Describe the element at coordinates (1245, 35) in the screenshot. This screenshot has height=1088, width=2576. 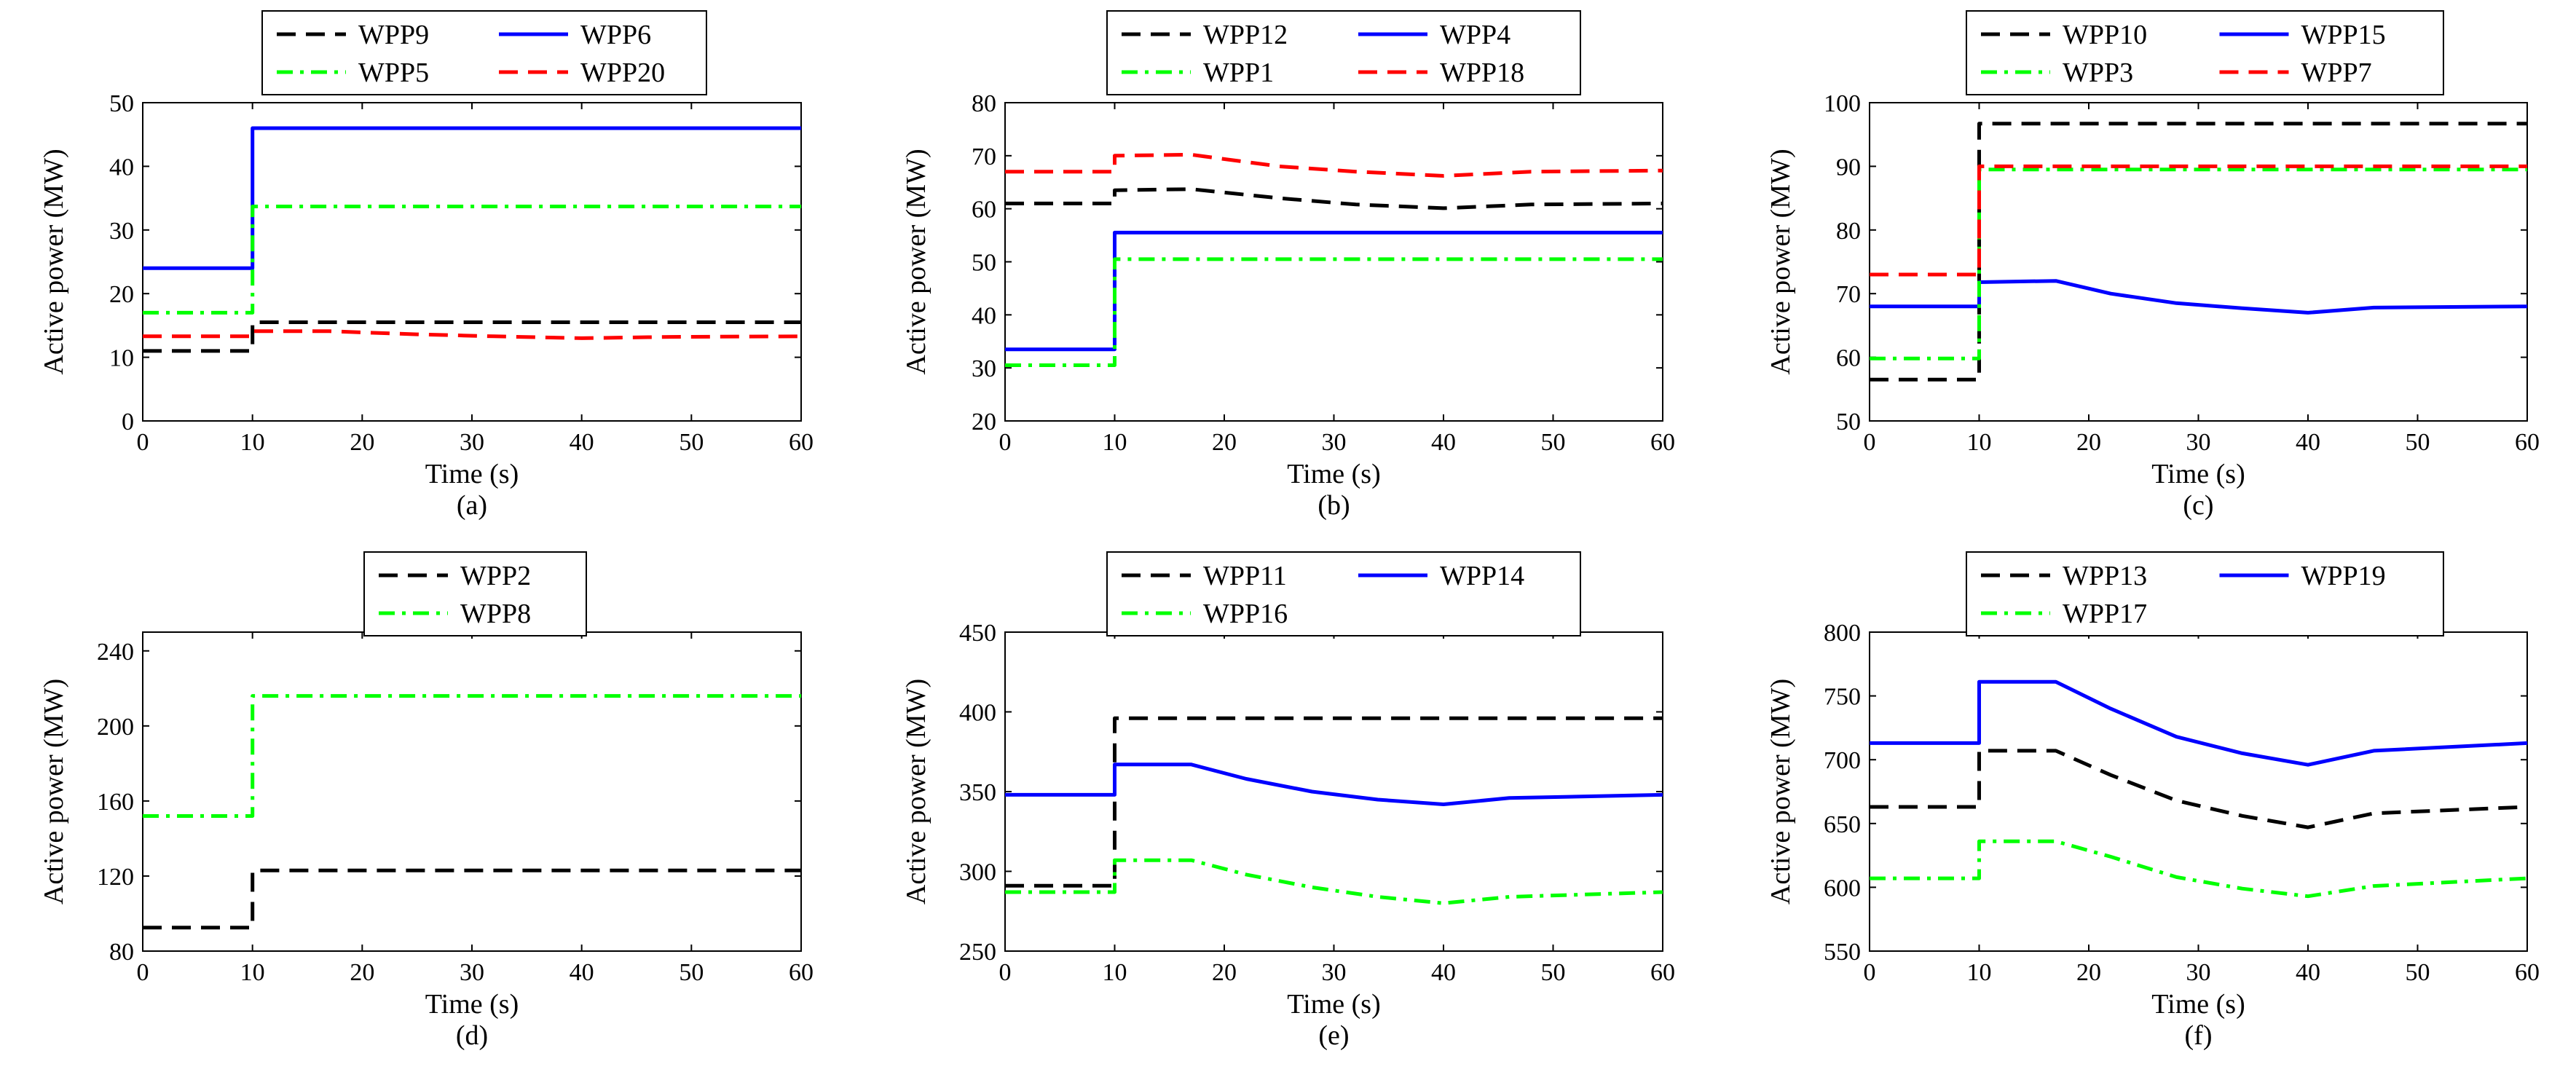
I see `legend-label-wpp12: WPP12` at that location.